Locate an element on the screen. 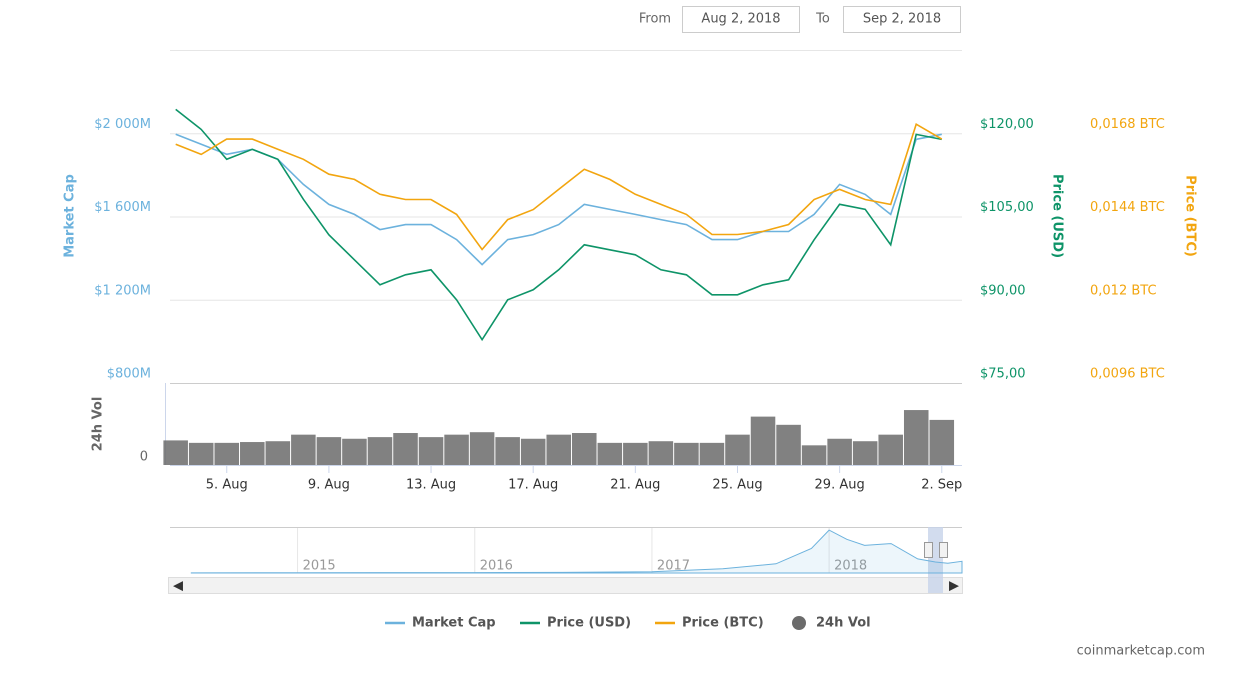 The height and width of the screenshot is (694, 1251). from-label: From is located at coordinates (655, 19).